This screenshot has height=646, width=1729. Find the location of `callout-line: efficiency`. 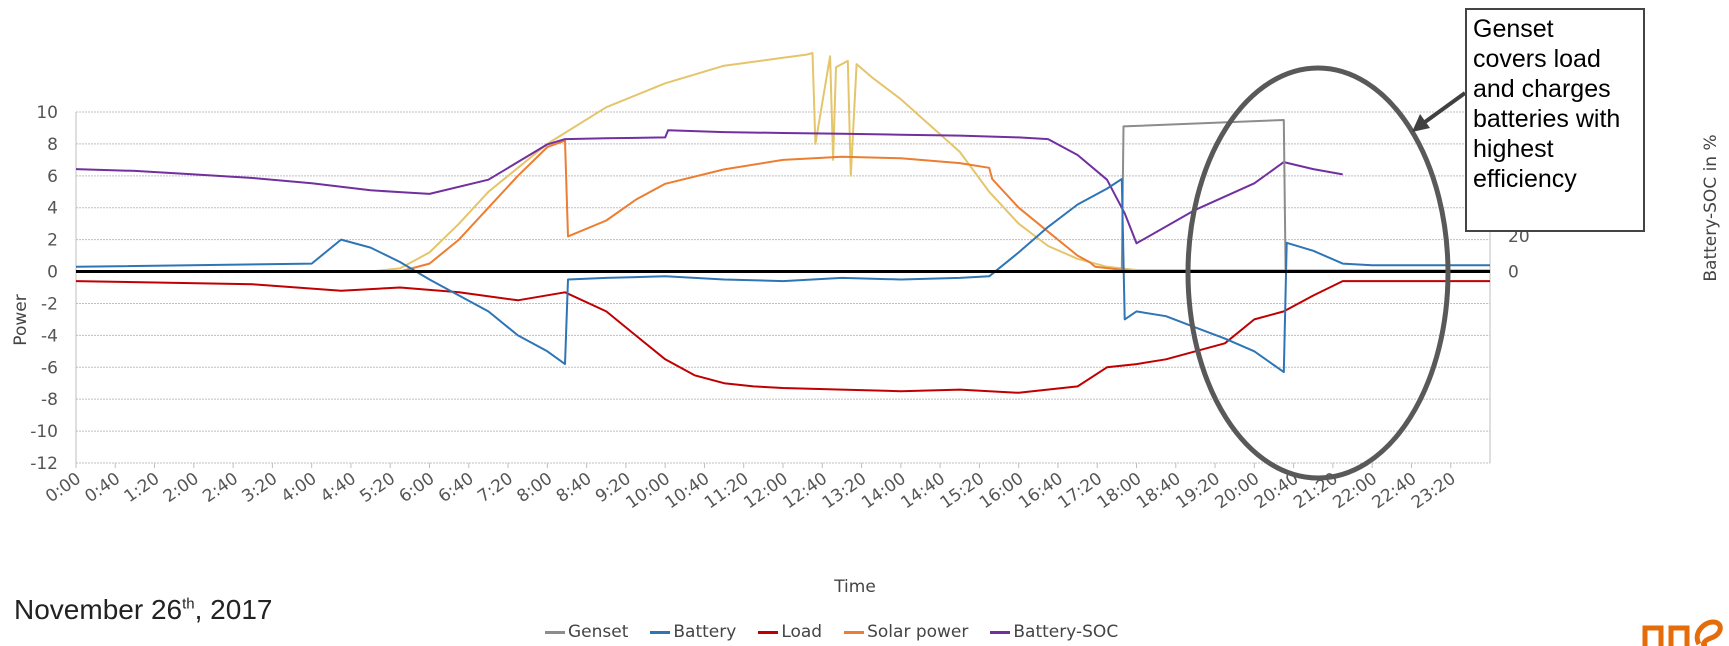

callout-line: efficiency is located at coordinates (1525, 179).